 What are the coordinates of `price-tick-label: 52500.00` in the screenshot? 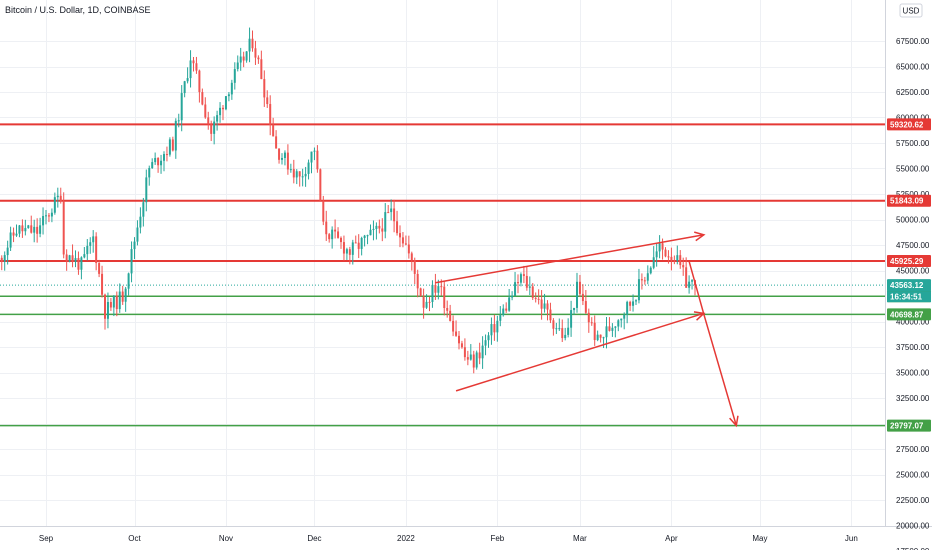 It's located at (913, 194).